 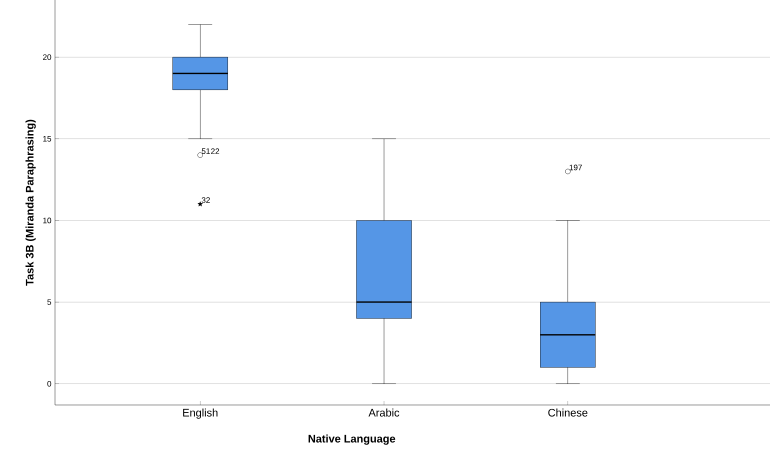 I want to click on x-tick-label: English, so click(x=200, y=413).